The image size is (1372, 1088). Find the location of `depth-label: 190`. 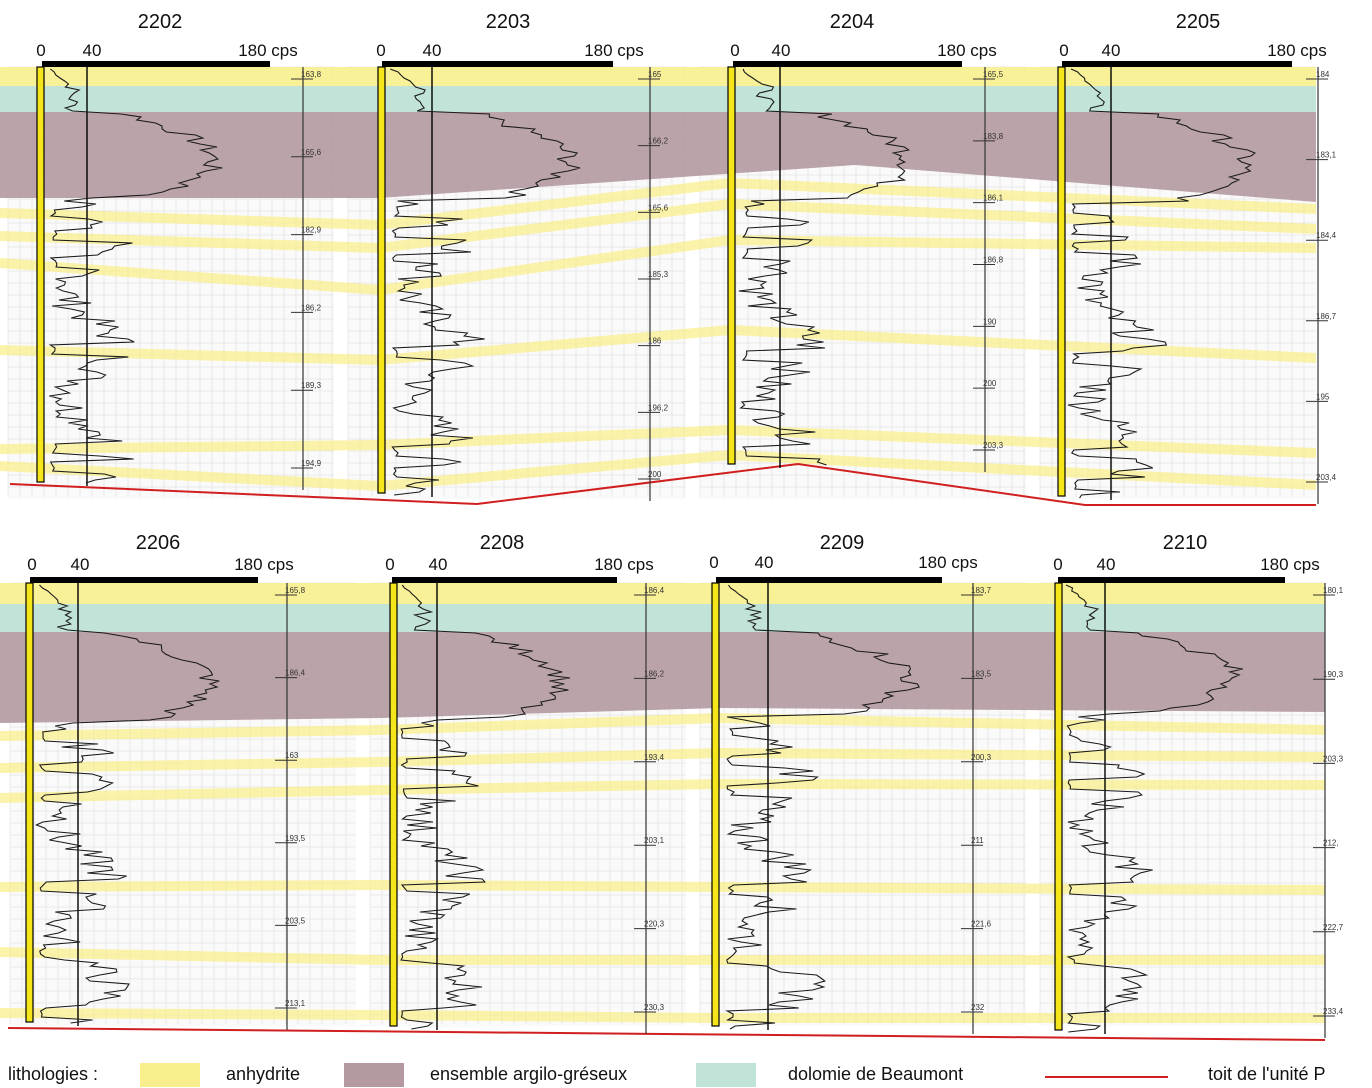

depth-label: 190 is located at coordinates (990, 321).